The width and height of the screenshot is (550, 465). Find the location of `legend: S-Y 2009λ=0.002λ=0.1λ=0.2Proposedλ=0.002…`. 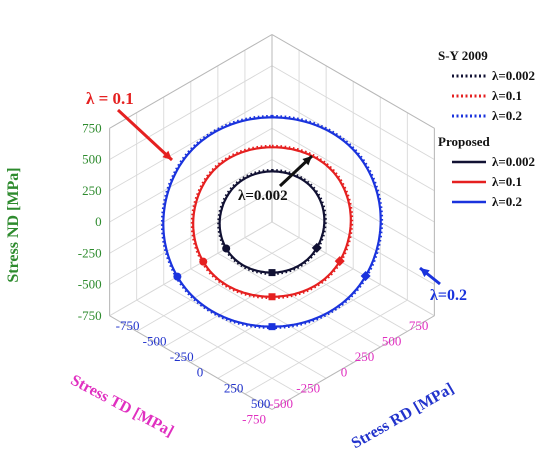

legend: S-Y 2009λ=0.002λ=0.1λ=0.2Proposedλ=0.002… is located at coordinates (486, 128).